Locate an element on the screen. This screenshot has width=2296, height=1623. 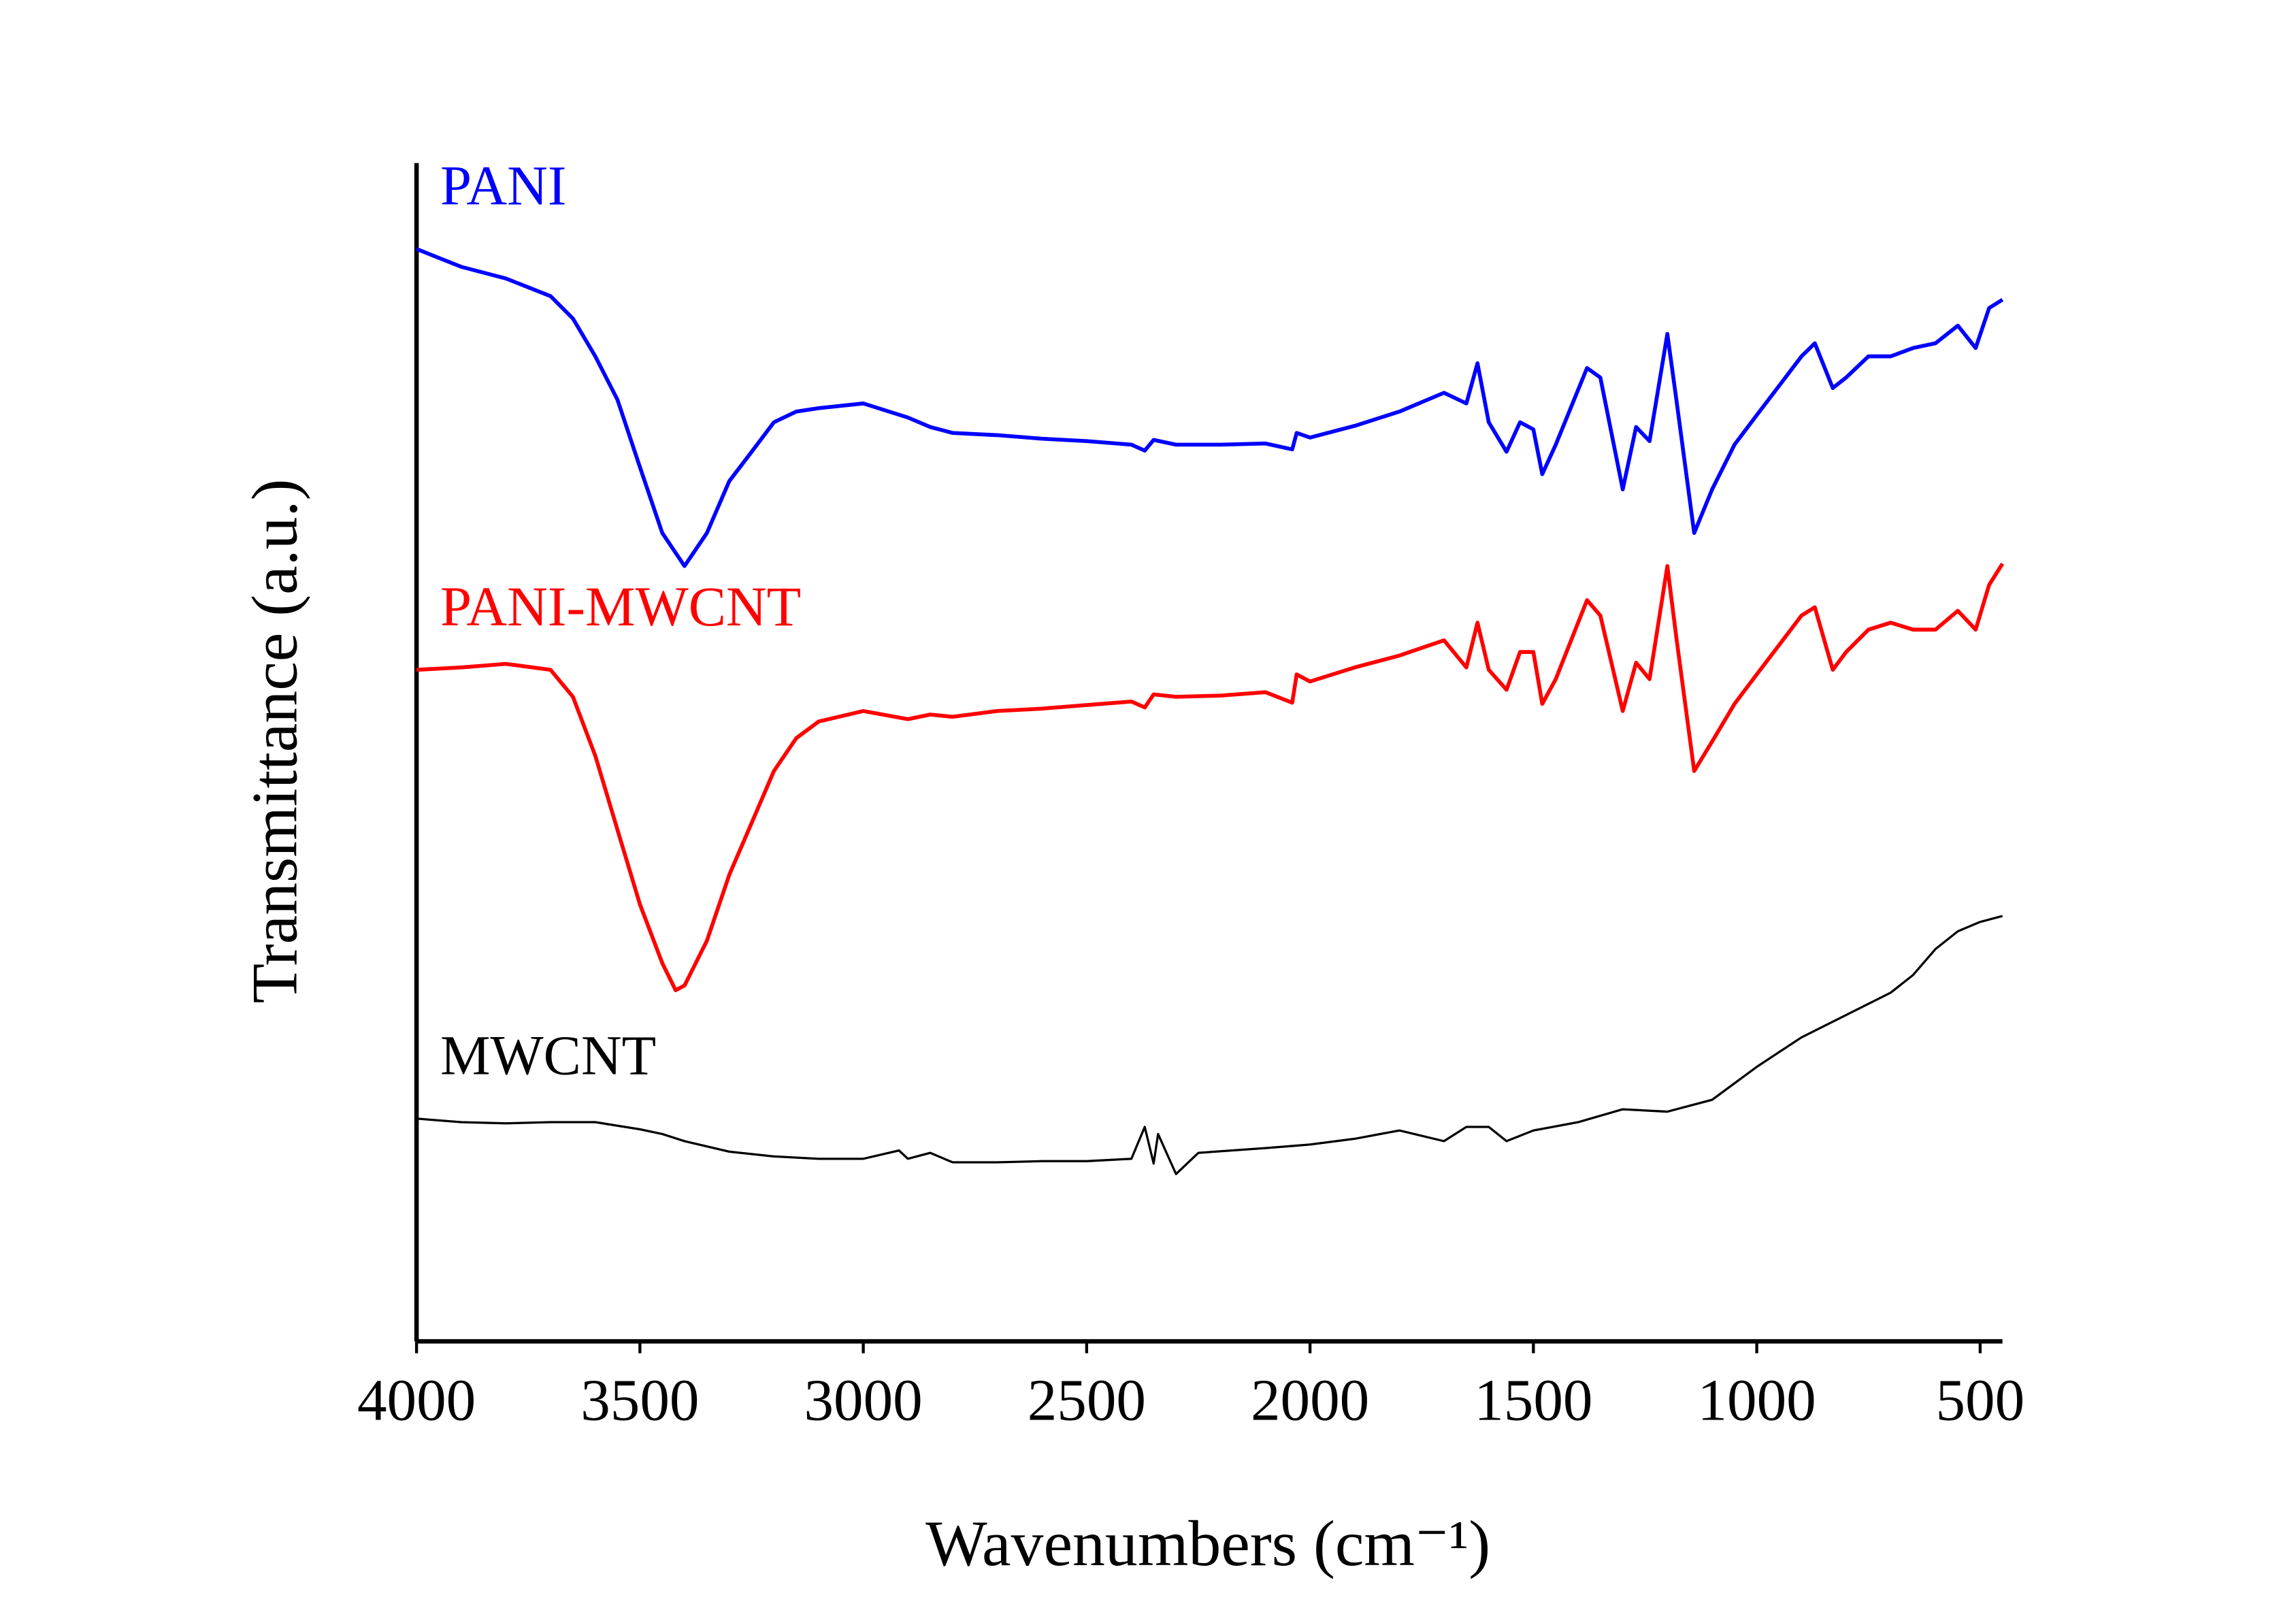
x-tick-label: 1500 is located at coordinates (1533, 1400).